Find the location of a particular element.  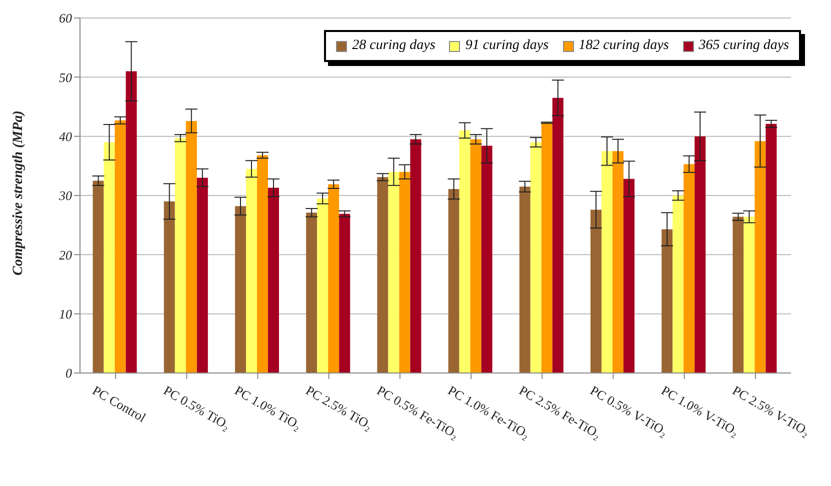

legend-label: 365 curing days is located at coordinates (743, 46).